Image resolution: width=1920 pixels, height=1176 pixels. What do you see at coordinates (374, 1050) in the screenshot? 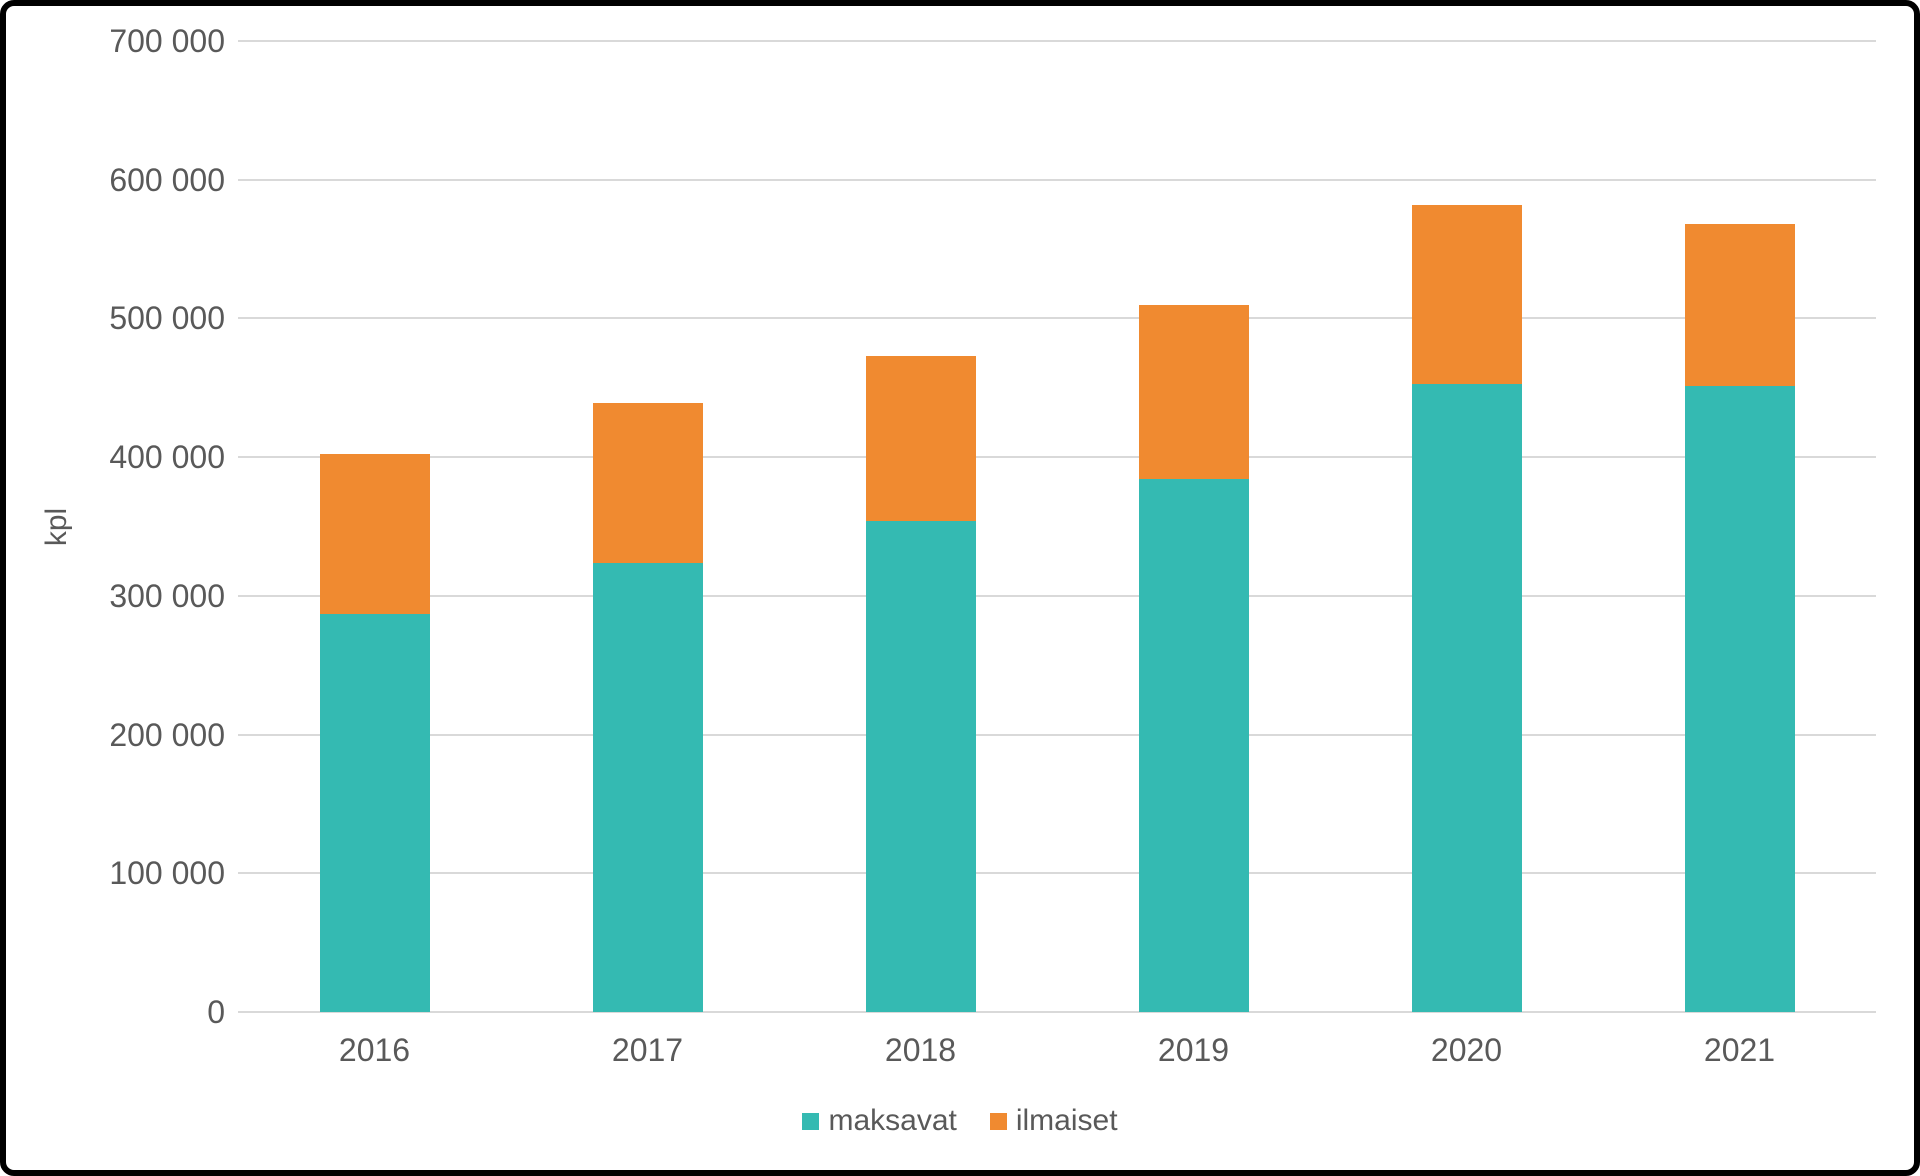
I see `x-tick-label-2016: 2016` at bounding box center [374, 1050].